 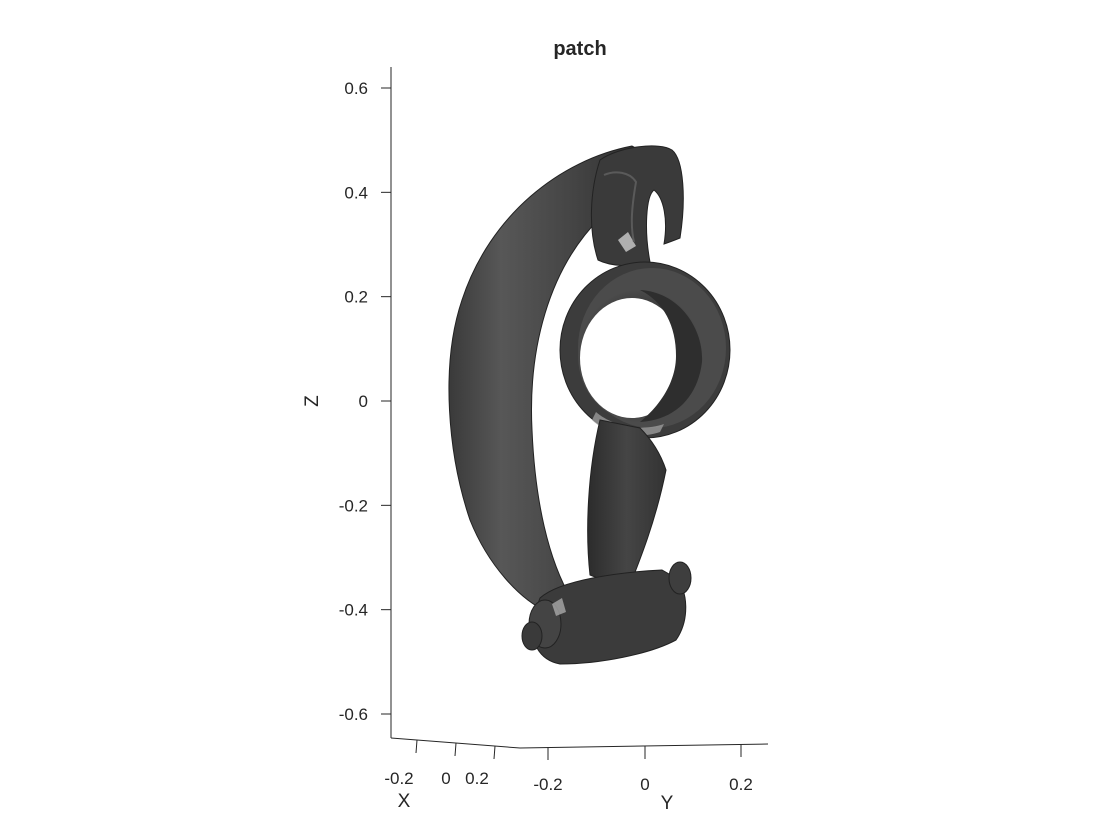 What do you see at coordinates (643, 769) in the screenshot?
I see `y-axis-ticks: -0.2 0 0.2` at bounding box center [643, 769].